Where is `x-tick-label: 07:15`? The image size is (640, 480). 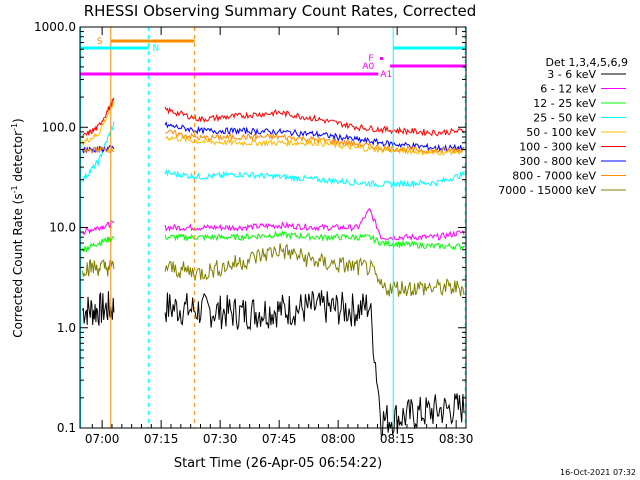 x-tick-label: 07:15 is located at coordinates (161, 439).